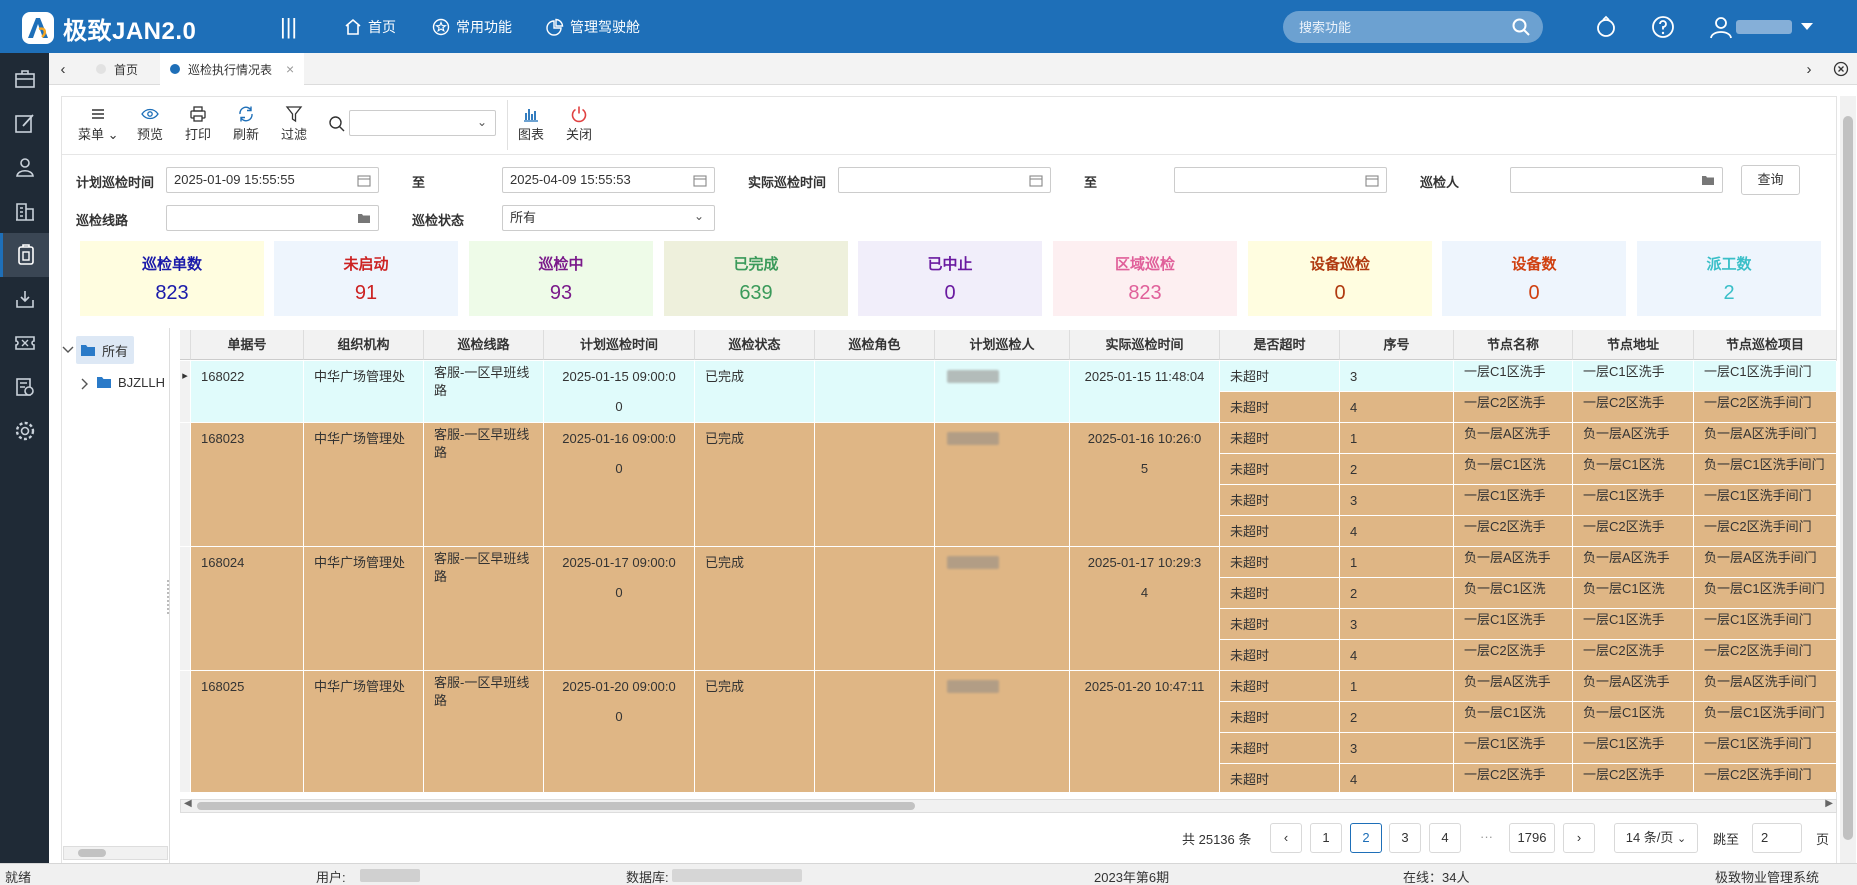 The image size is (1857, 885). Describe the element at coordinates (1513, 562) in the screenshot. I see `cell-node-name: 负一层A区洗手` at that location.